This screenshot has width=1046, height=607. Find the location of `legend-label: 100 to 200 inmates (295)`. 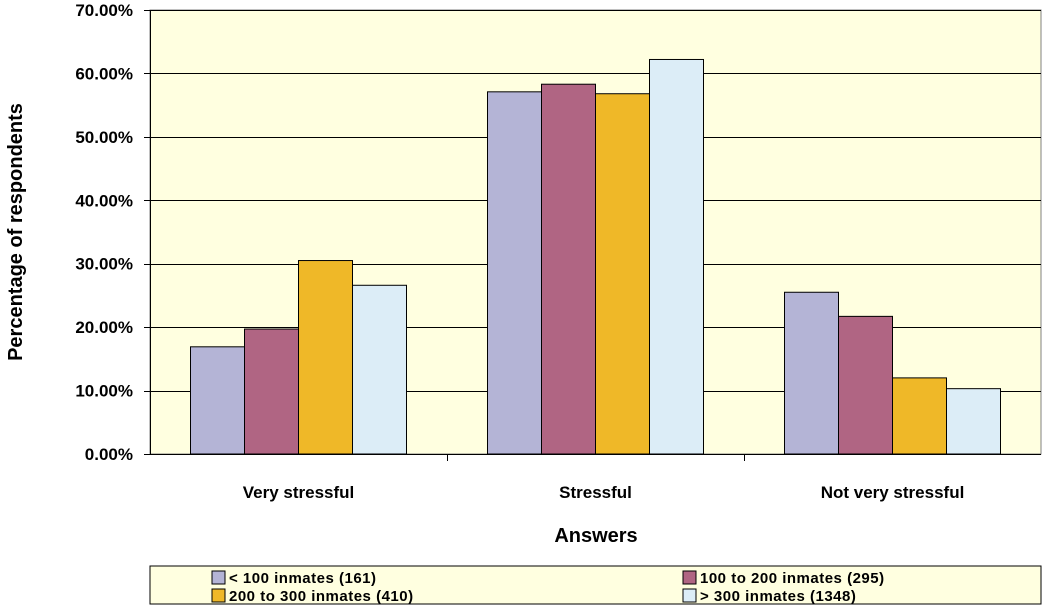

legend-label: 100 to 200 inmates (295) is located at coordinates (792, 578).